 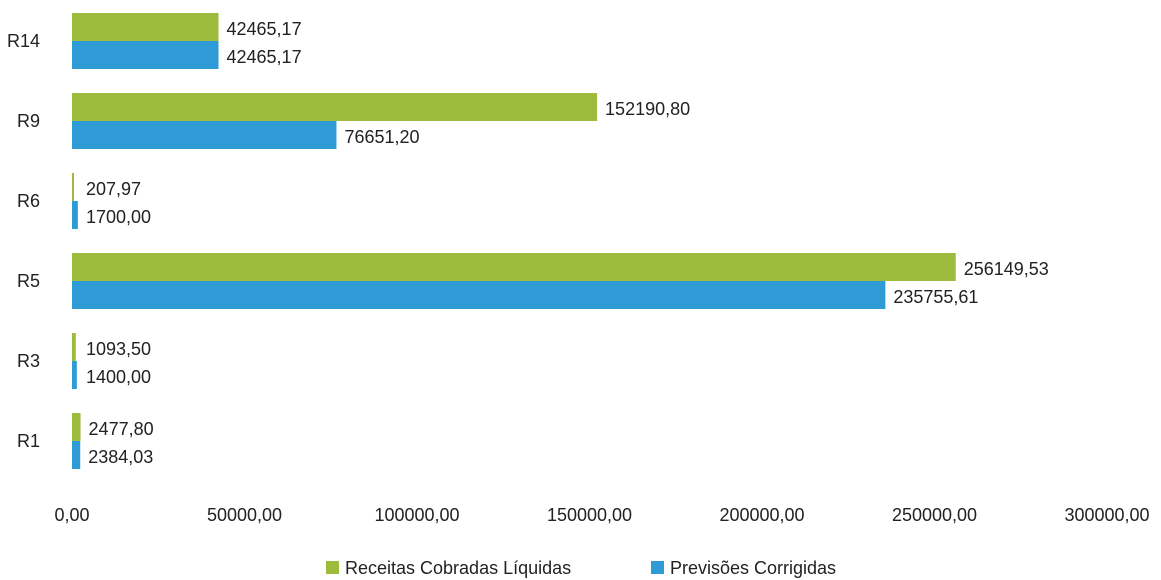 What do you see at coordinates (121, 429) in the screenshot?
I see `data-label-r1-series-1: 2477,80` at bounding box center [121, 429].